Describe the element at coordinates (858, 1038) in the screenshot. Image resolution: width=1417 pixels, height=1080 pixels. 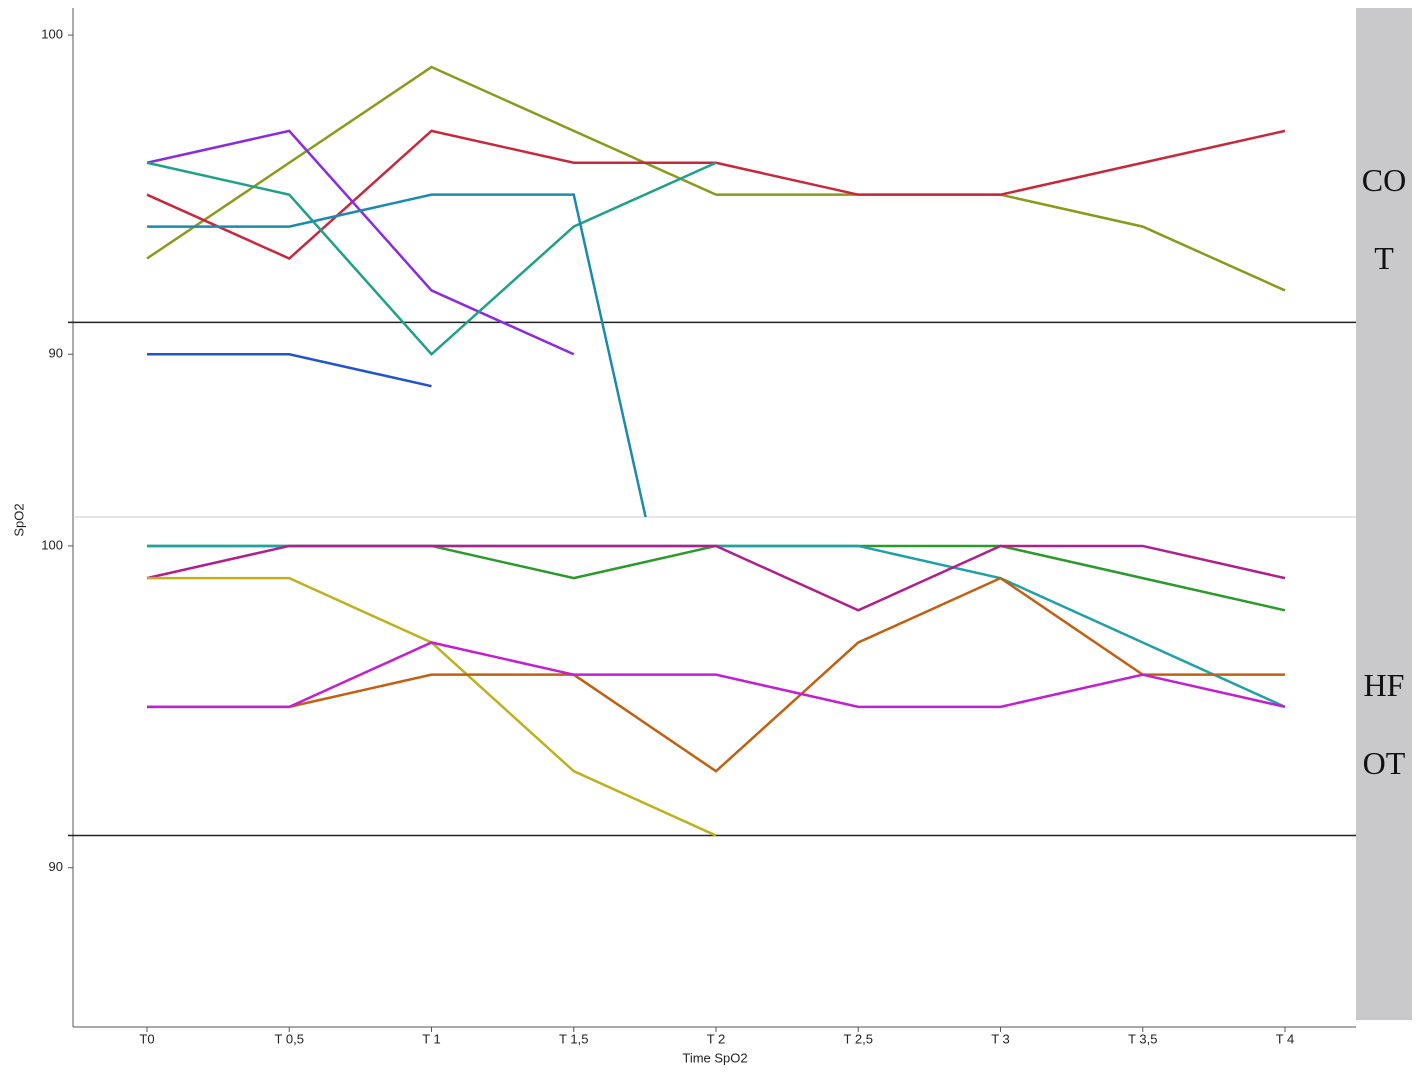
I see `x-tick-label: T 2,5` at that location.